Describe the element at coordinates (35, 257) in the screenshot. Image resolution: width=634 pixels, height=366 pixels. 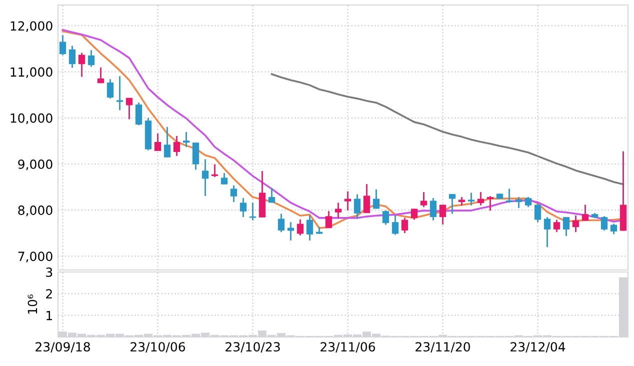
I see `y-tick-label: 7,000` at that location.